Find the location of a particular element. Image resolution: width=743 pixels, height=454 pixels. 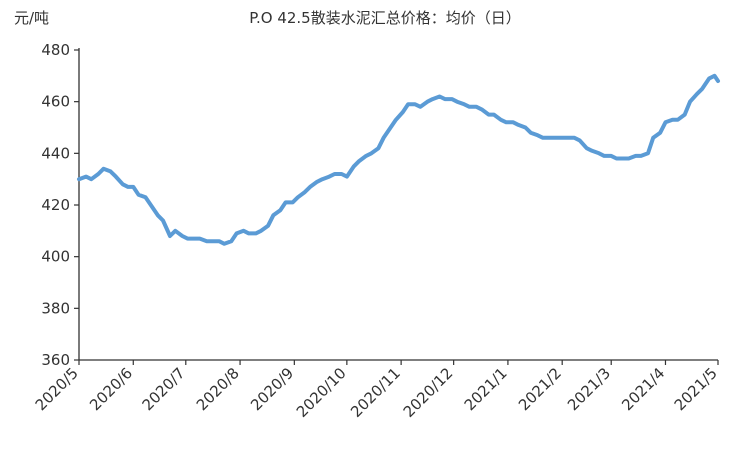

x-tick-label: 2021/2 is located at coordinates (540, 389).